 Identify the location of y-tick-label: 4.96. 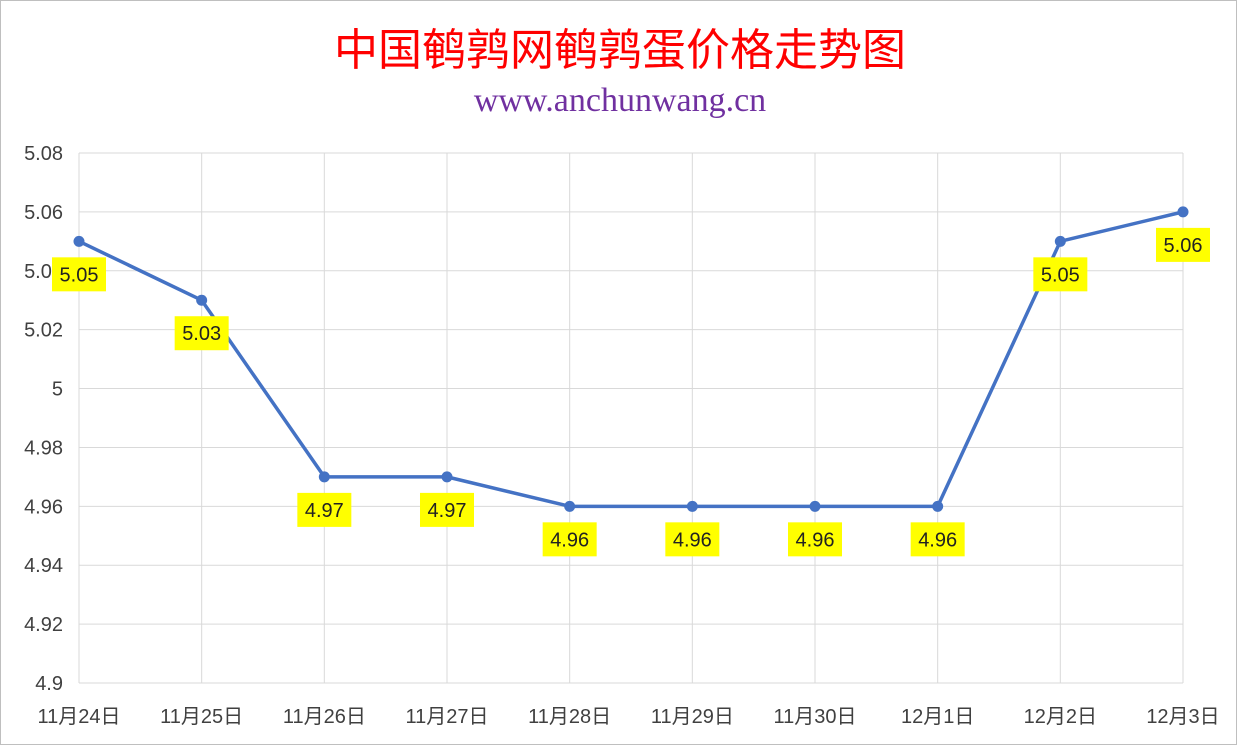
(43, 507).